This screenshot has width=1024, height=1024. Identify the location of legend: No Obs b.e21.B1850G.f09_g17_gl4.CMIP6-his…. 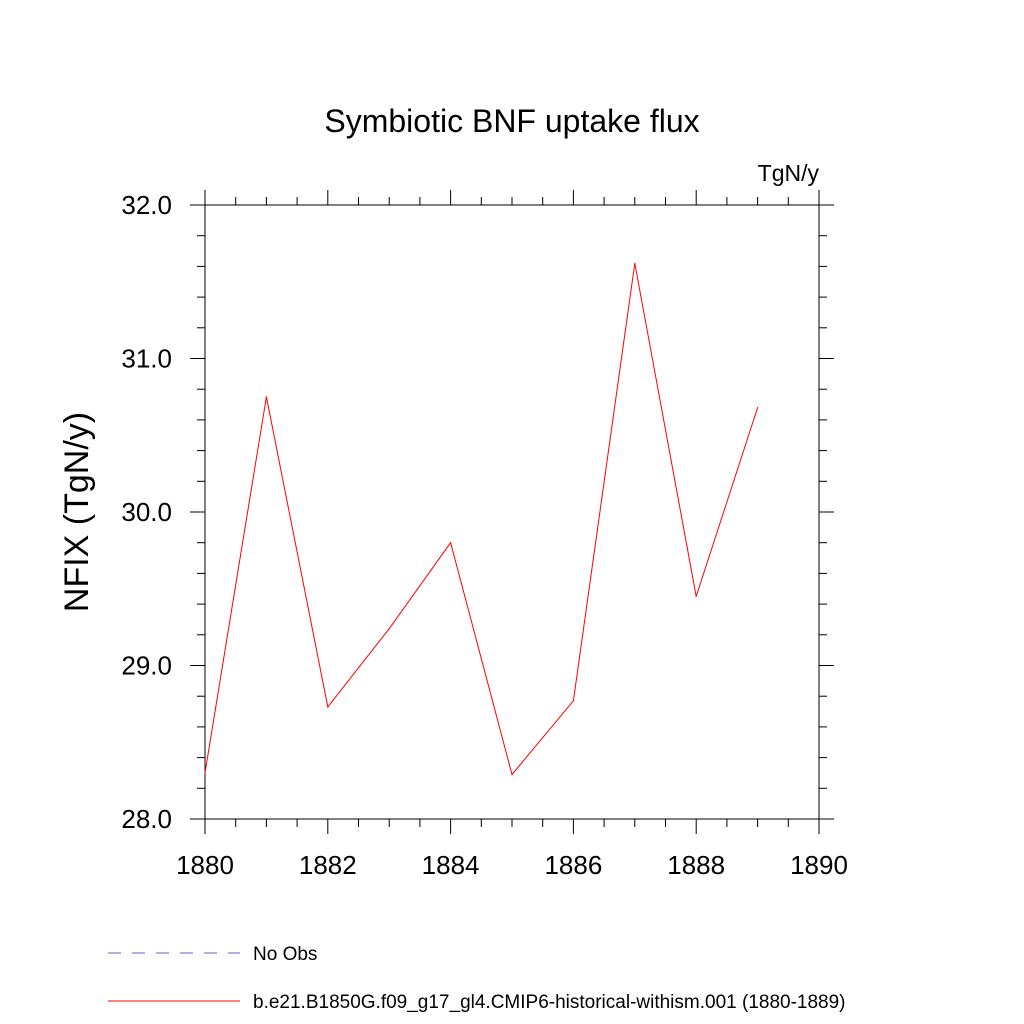
(477, 978).